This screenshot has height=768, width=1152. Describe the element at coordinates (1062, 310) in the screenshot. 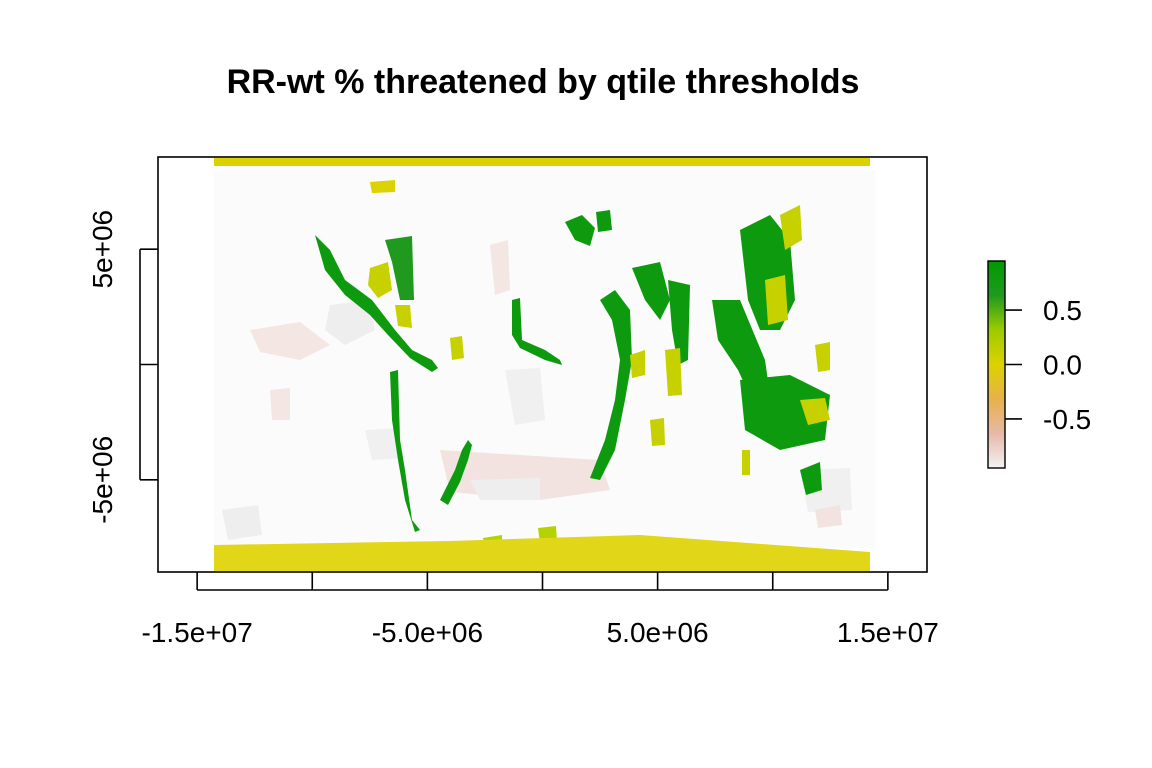

I see `legend-tick-label: 0.5` at that location.